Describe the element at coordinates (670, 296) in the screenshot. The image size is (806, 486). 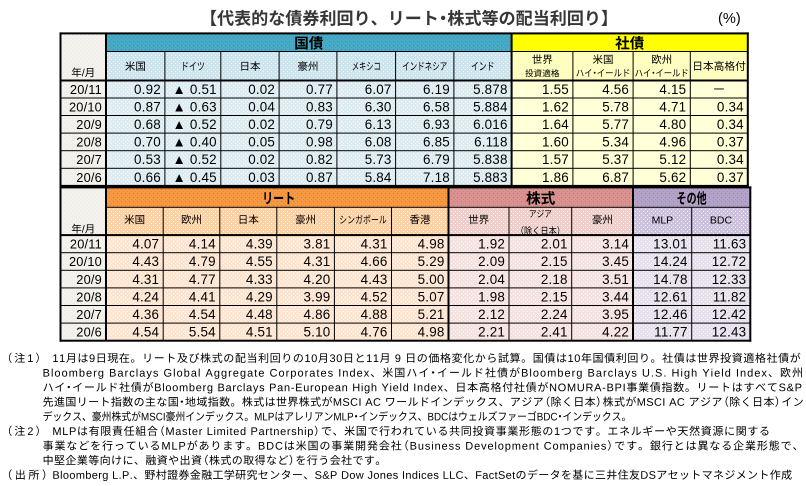
I see `svg-text: 12.61` at that location.